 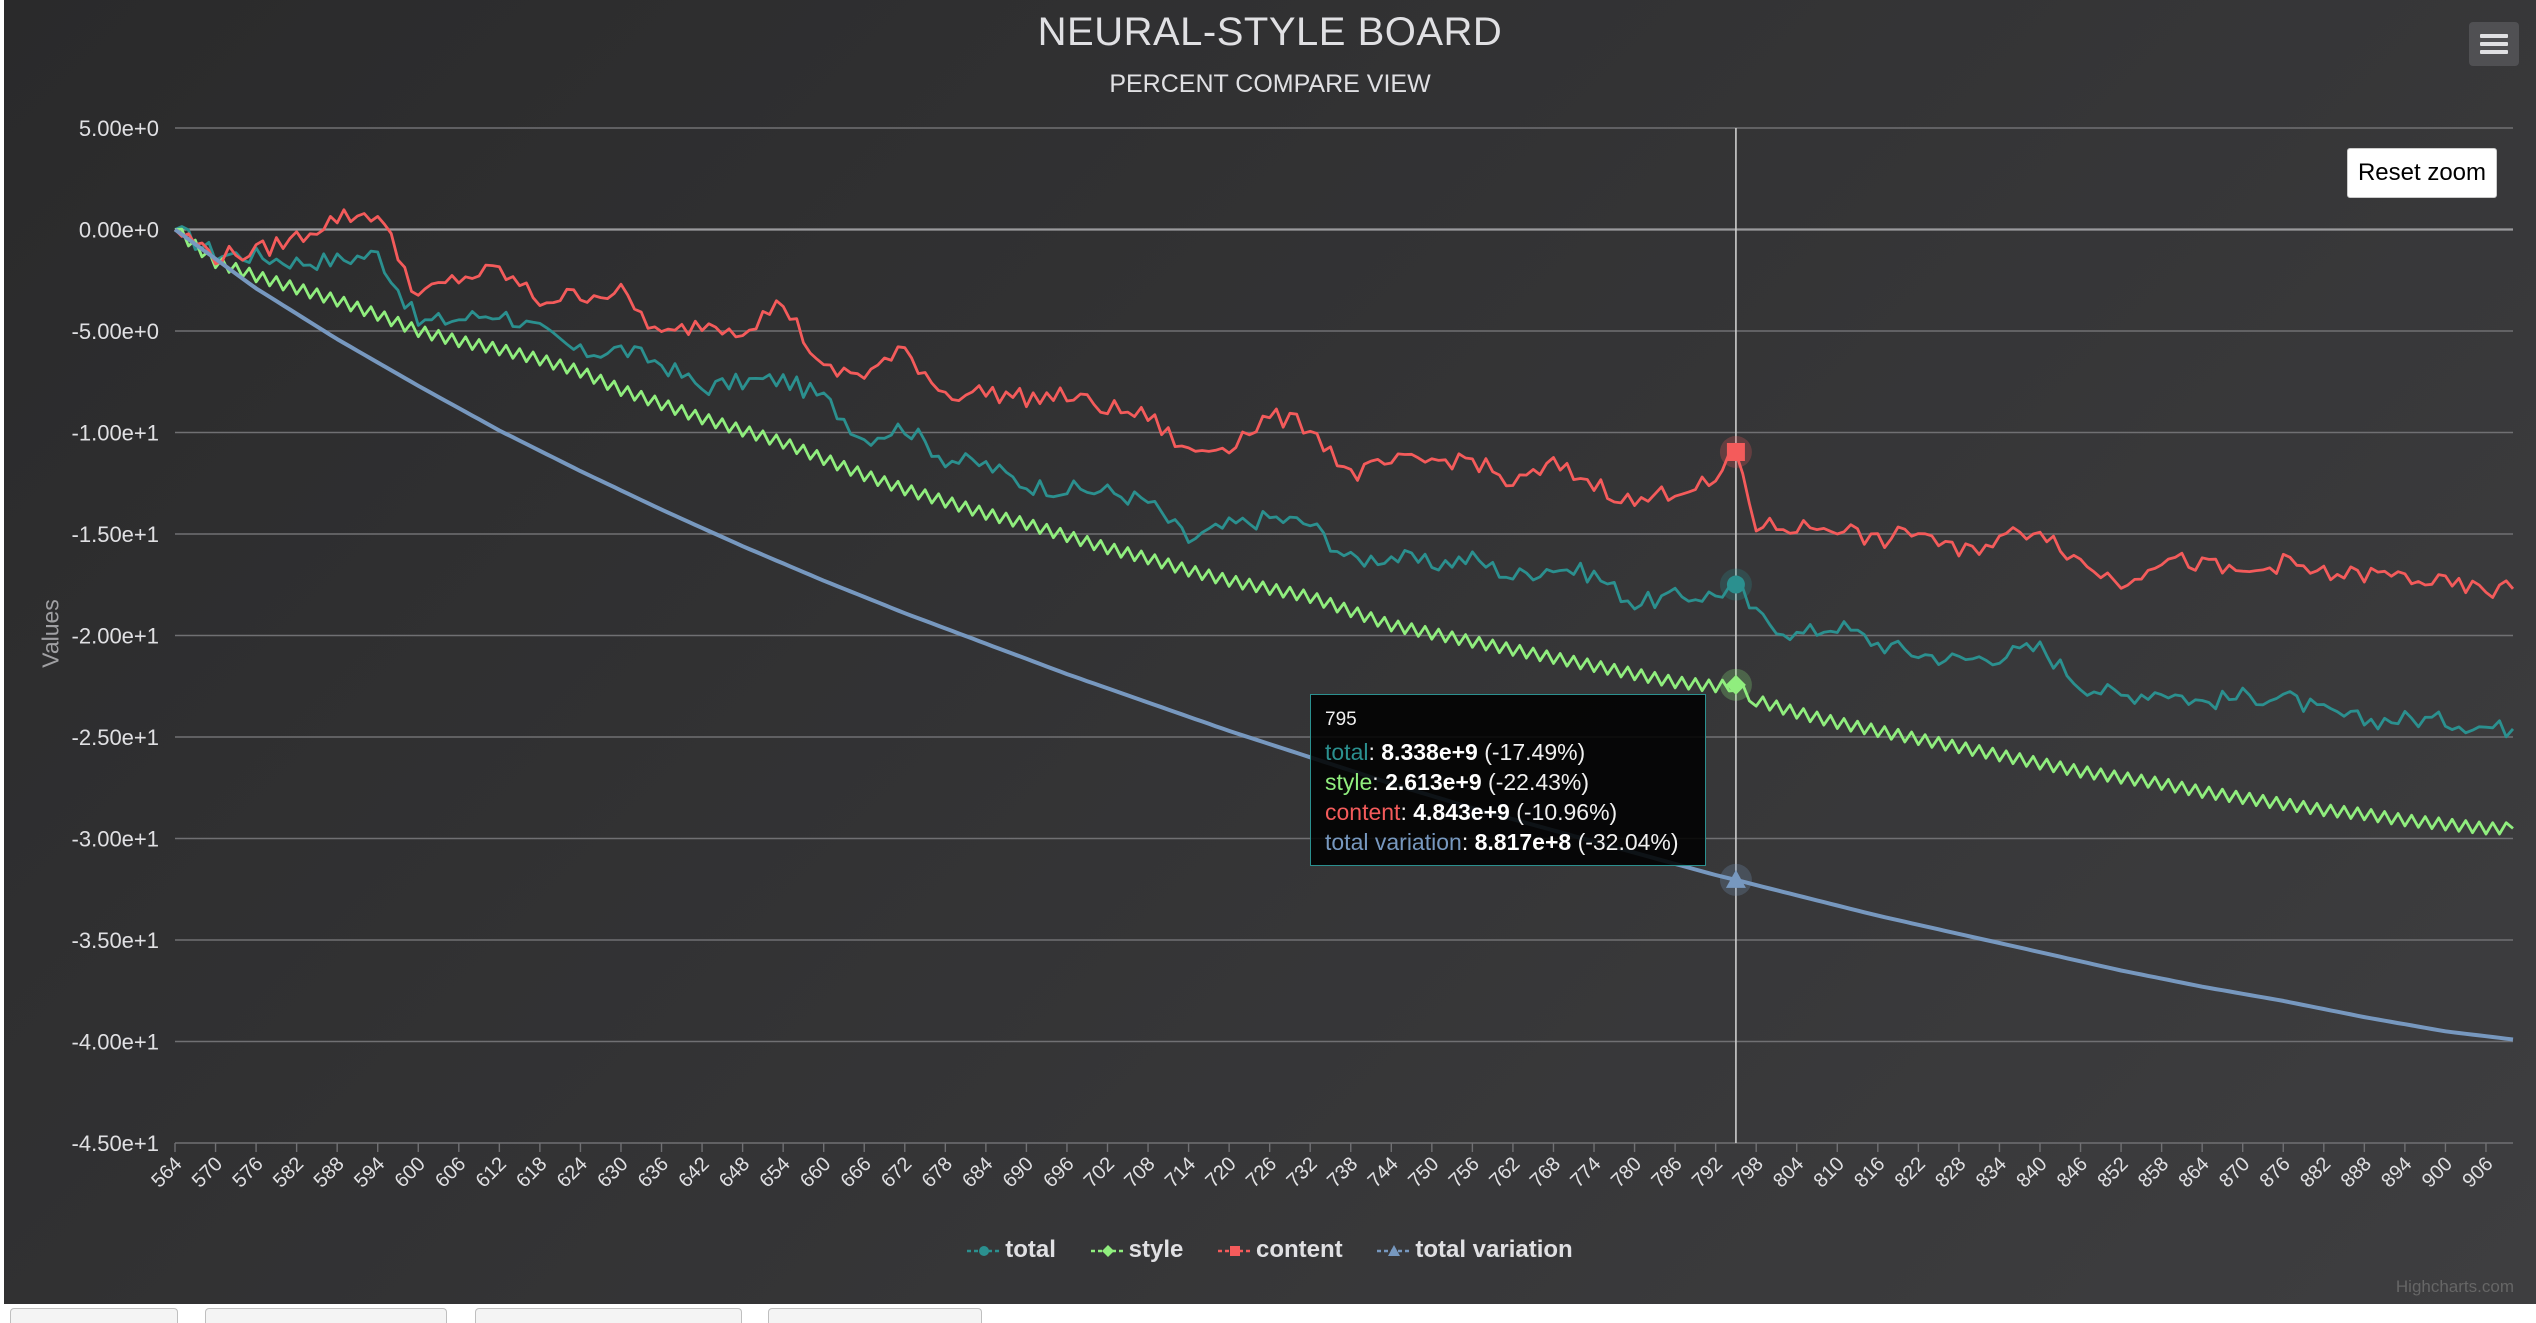 I want to click on legend-label: total variation, so click(x=1494, y=1249).